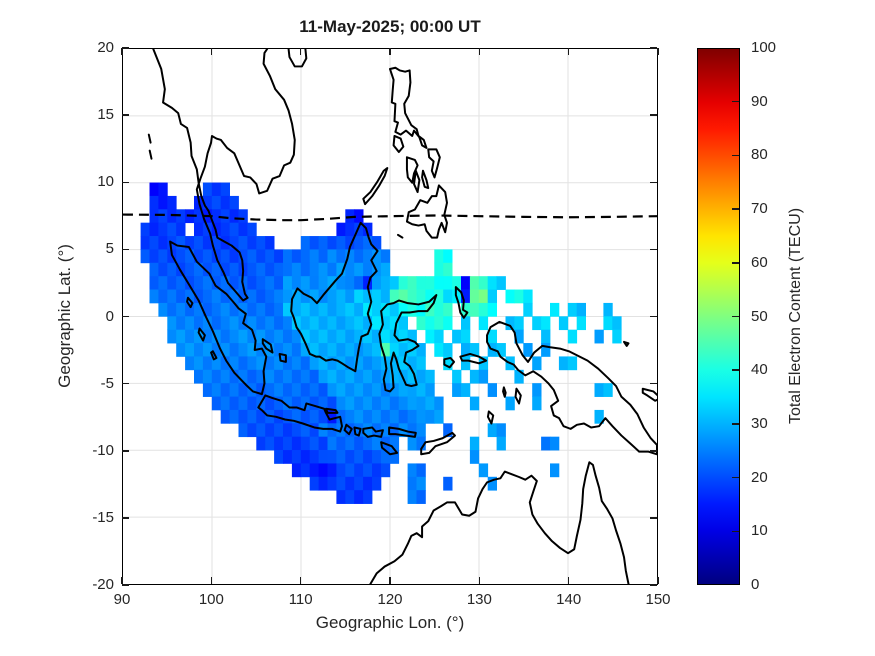 The width and height of the screenshot is (875, 656). I want to click on colorbar-tick-label: 0, so click(755, 584).